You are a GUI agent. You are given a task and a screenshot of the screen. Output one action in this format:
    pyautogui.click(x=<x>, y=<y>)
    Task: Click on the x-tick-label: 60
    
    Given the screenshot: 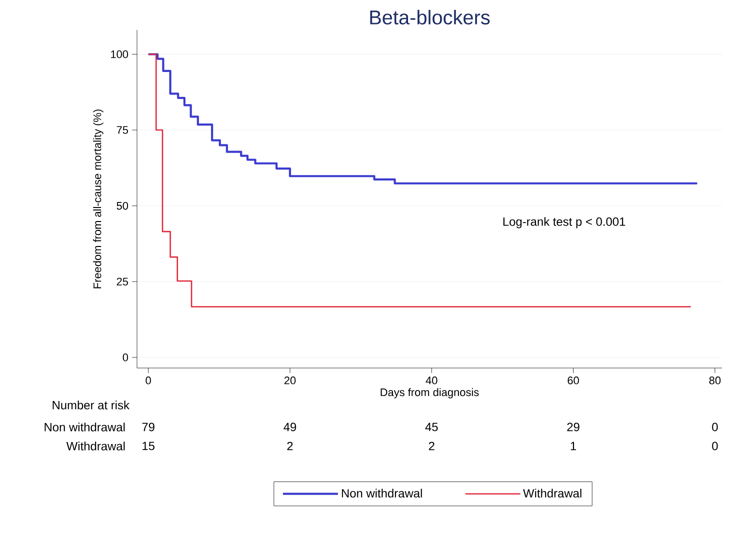 What is the action you would take?
    pyautogui.click(x=573, y=380)
    